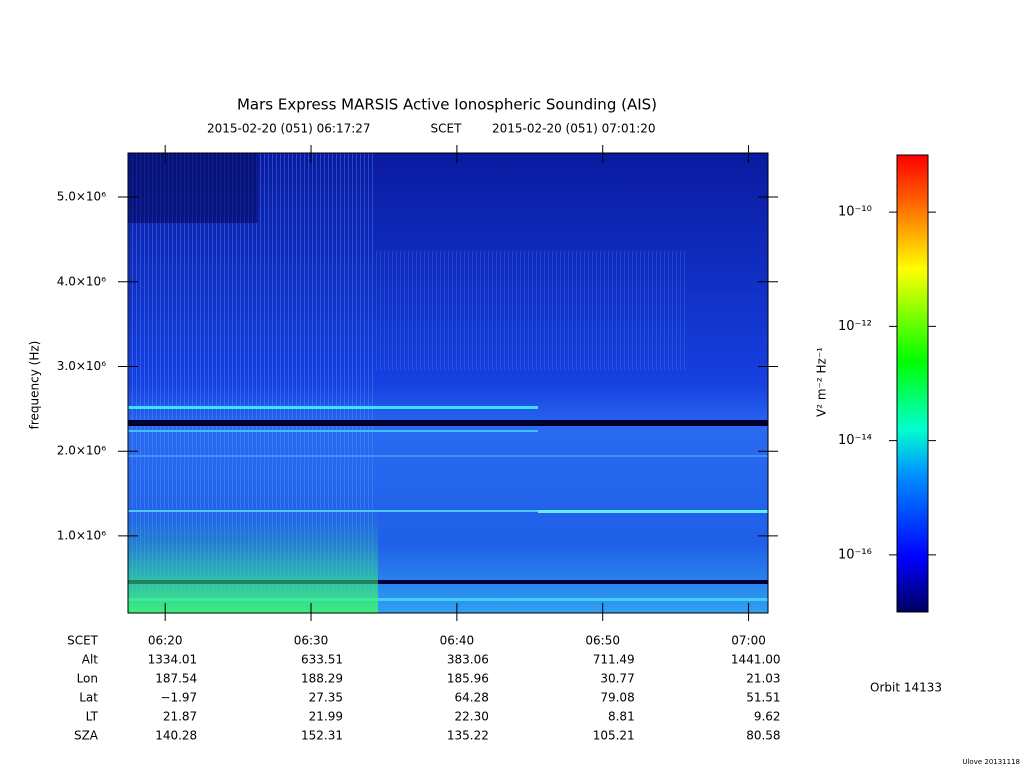 Image resolution: width=1024 pixels, height=768 pixels. I want to click on ephemeris-value: 140.28, so click(176, 736).